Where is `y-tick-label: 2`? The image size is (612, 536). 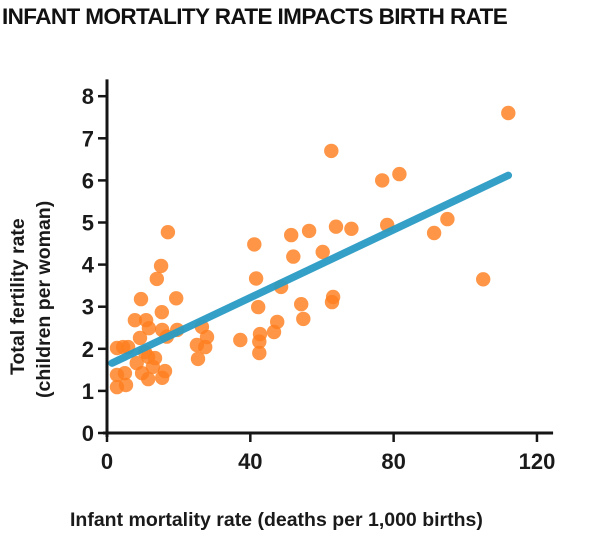 y-tick-label: 2 is located at coordinates (88, 349).